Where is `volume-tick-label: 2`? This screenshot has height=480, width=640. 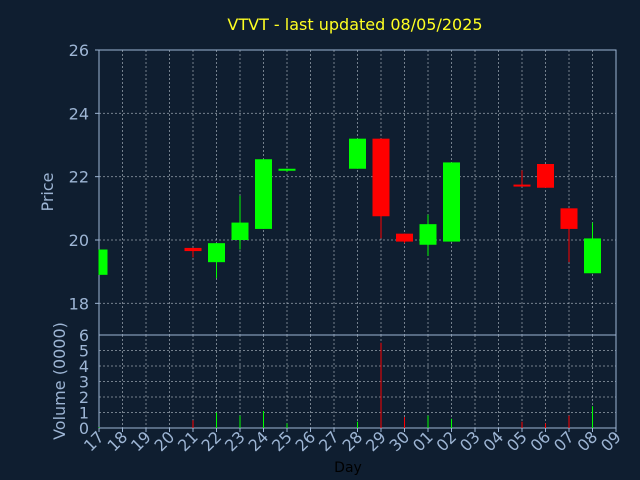 volume-tick-label: 2 is located at coordinates (84, 397).